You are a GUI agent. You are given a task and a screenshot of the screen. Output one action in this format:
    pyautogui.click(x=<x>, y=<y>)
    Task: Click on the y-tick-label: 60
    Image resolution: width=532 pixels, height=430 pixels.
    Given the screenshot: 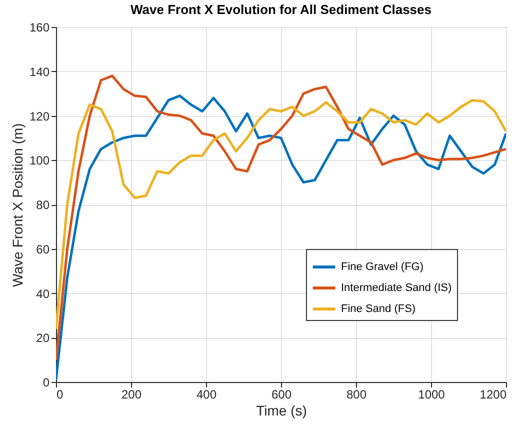 What is the action you would take?
    pyautogui.click(x=43, y=249)
    